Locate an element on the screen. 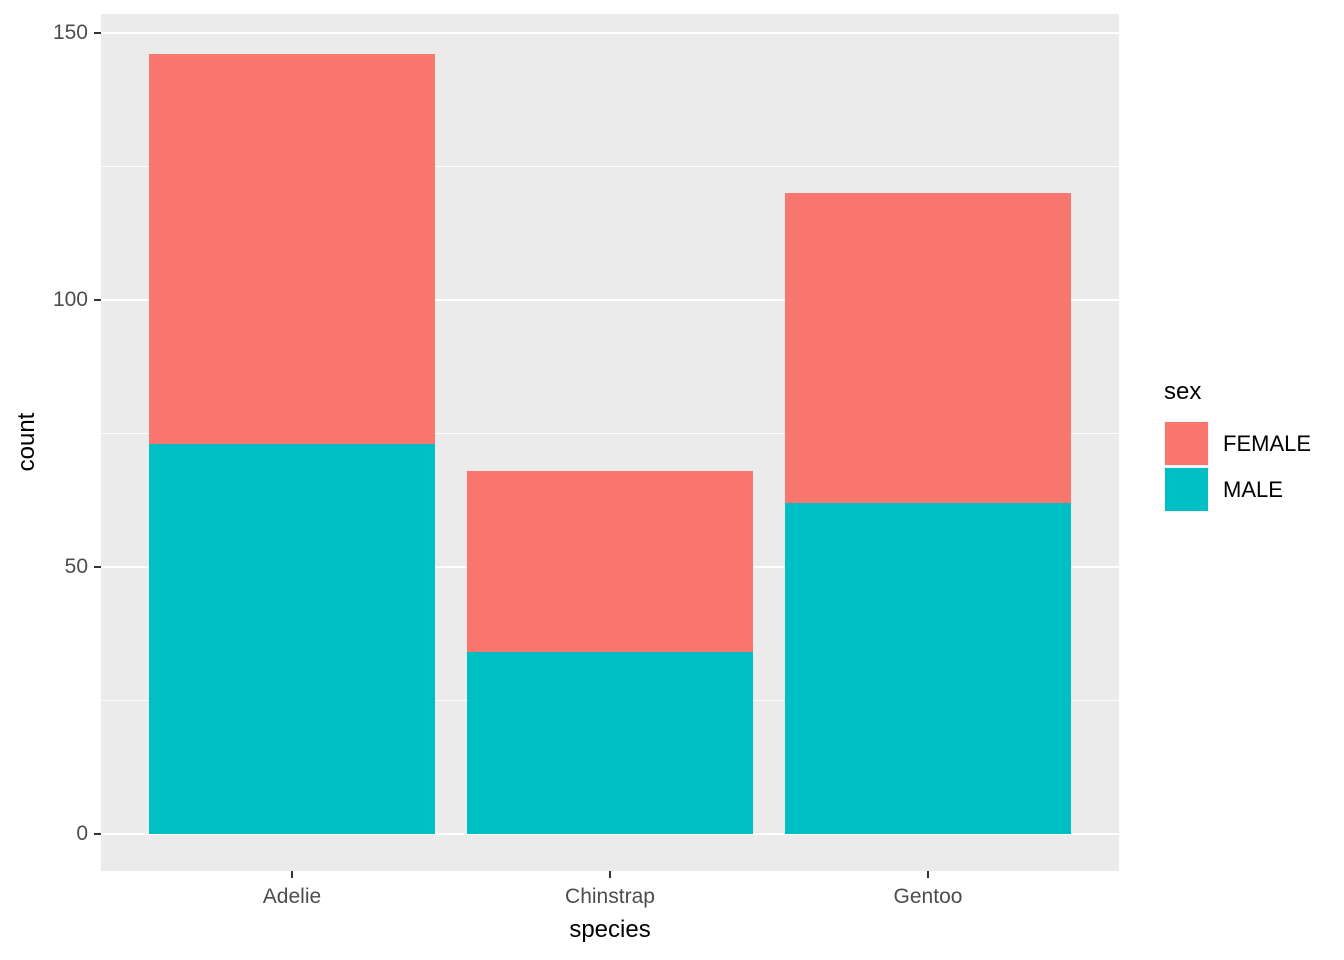 This screenshot has width=1344, height=960. x-axis-title: species is located at coordinates (610, 929).